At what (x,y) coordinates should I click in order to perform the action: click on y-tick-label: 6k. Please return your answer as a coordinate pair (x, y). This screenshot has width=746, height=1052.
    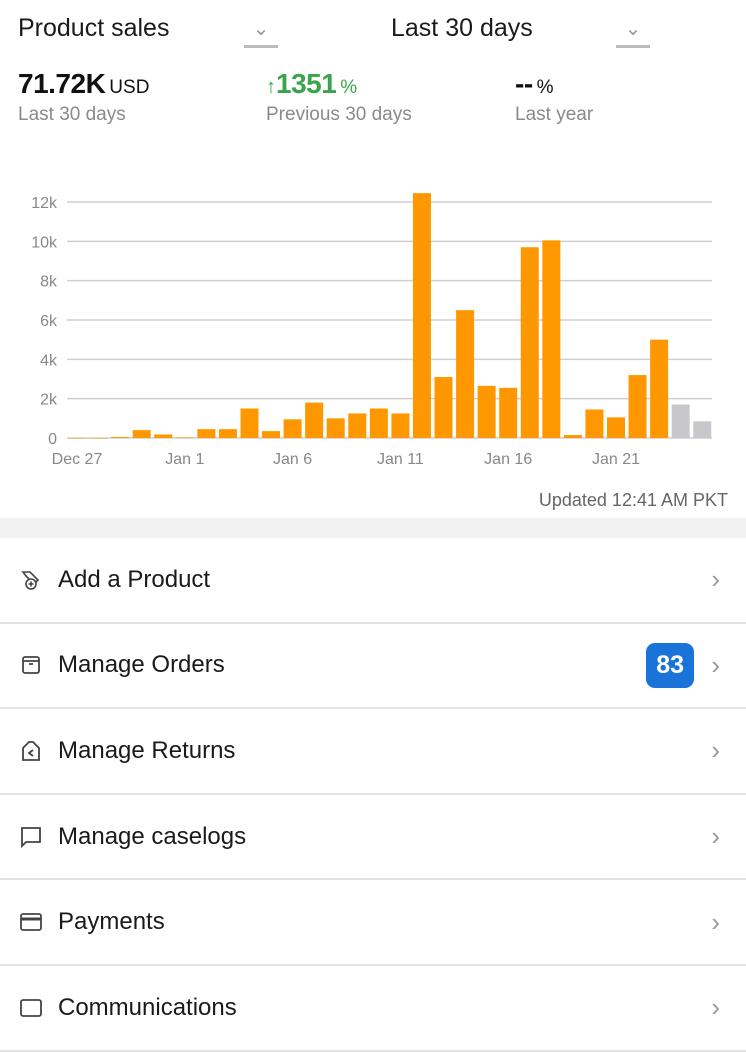
    Looking at the image, I should click on (49, 321).